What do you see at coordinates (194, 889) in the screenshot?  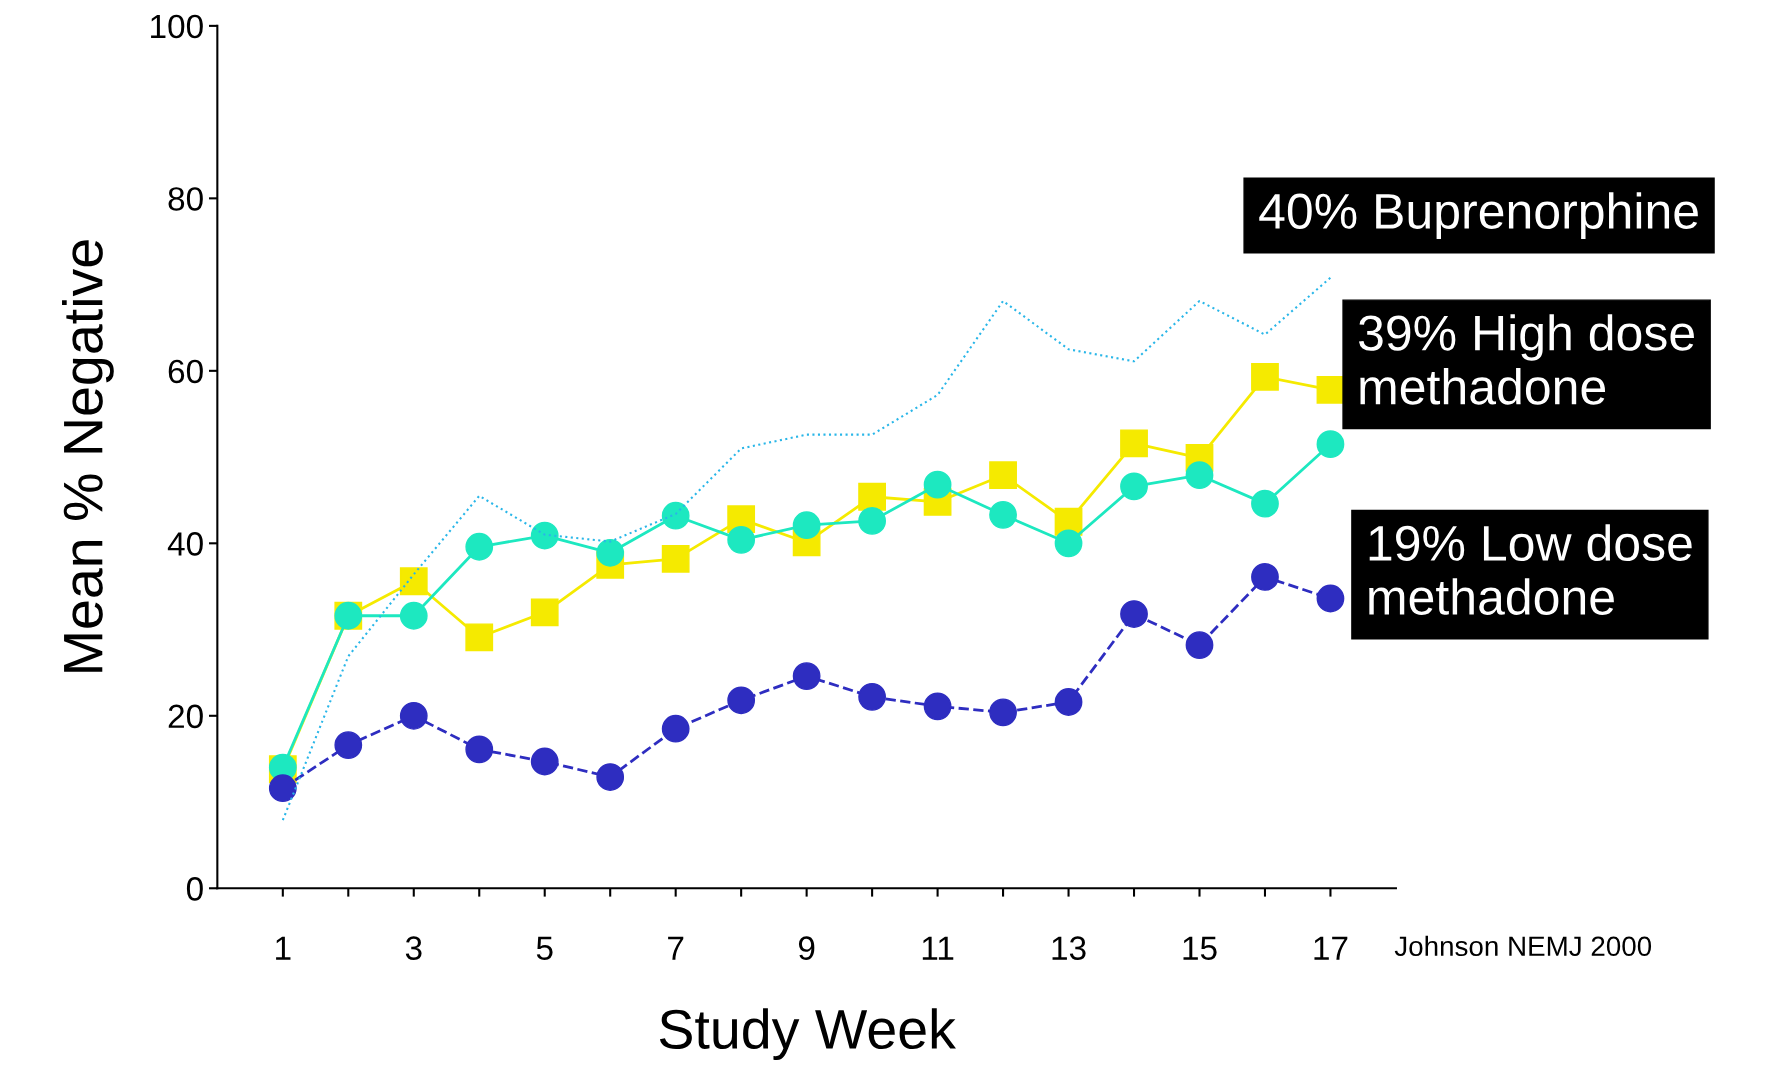 I see `y-tick-label: 0` at bounding box center [194, 889].